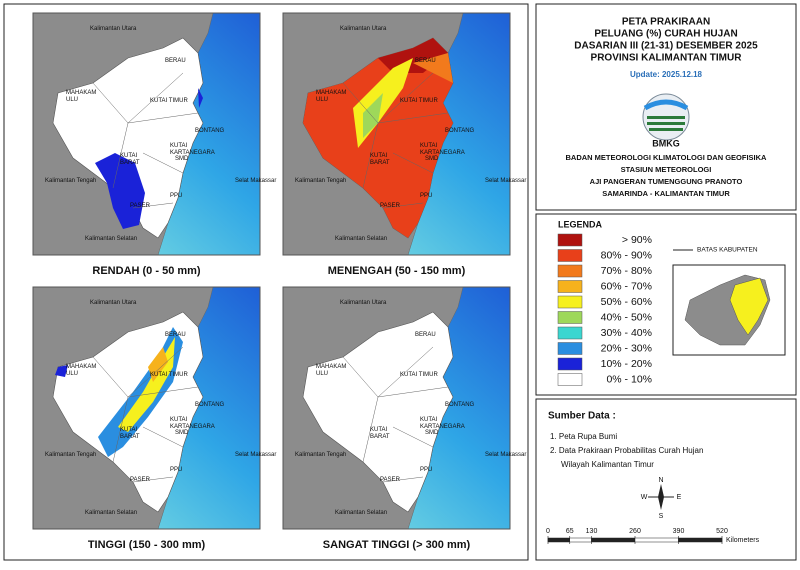 The width and height of the screenshot is (800, 570). I want to click on compass-letter: W, so click(644, 497).